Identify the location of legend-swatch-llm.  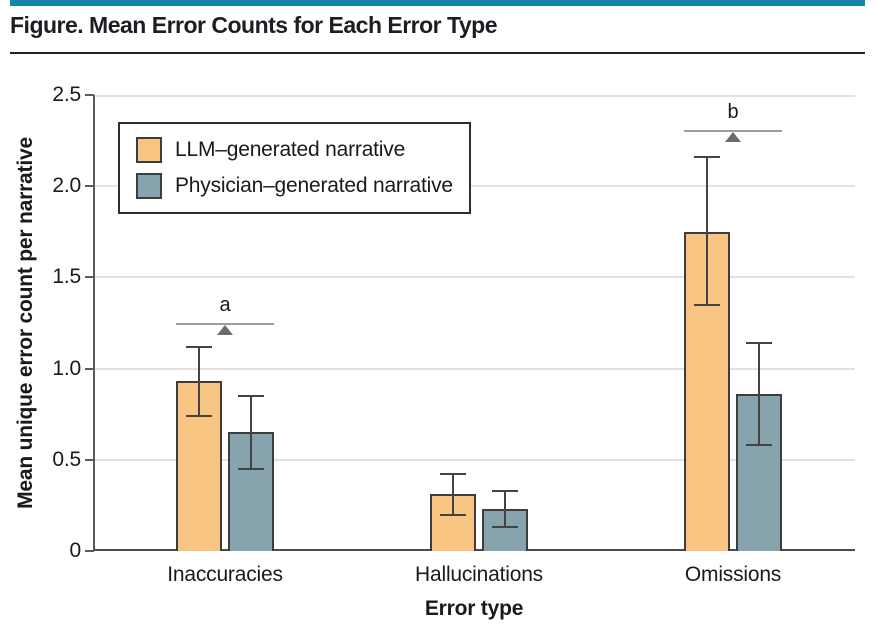
(149, 150).